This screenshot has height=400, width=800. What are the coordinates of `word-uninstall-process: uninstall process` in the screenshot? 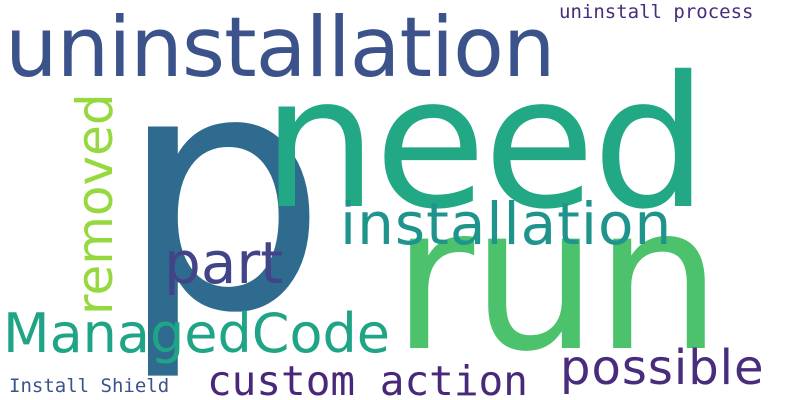 It's located at (656, 12).